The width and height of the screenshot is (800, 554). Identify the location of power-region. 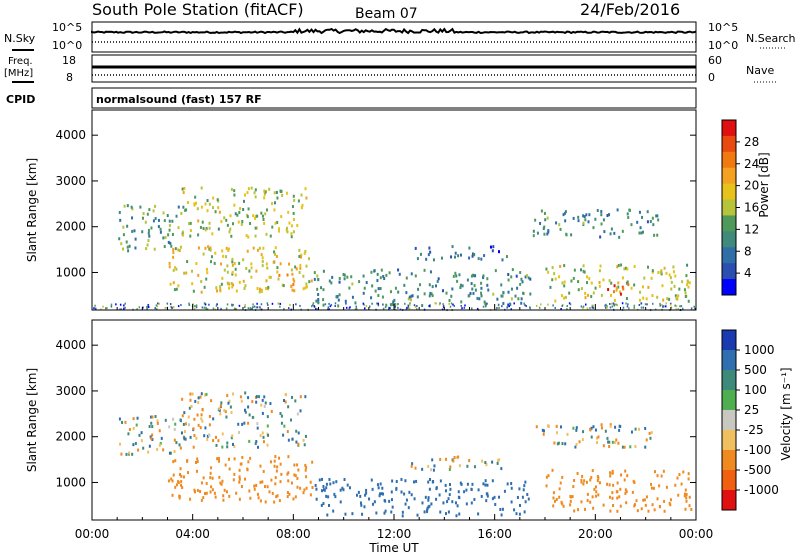
(596, 223).